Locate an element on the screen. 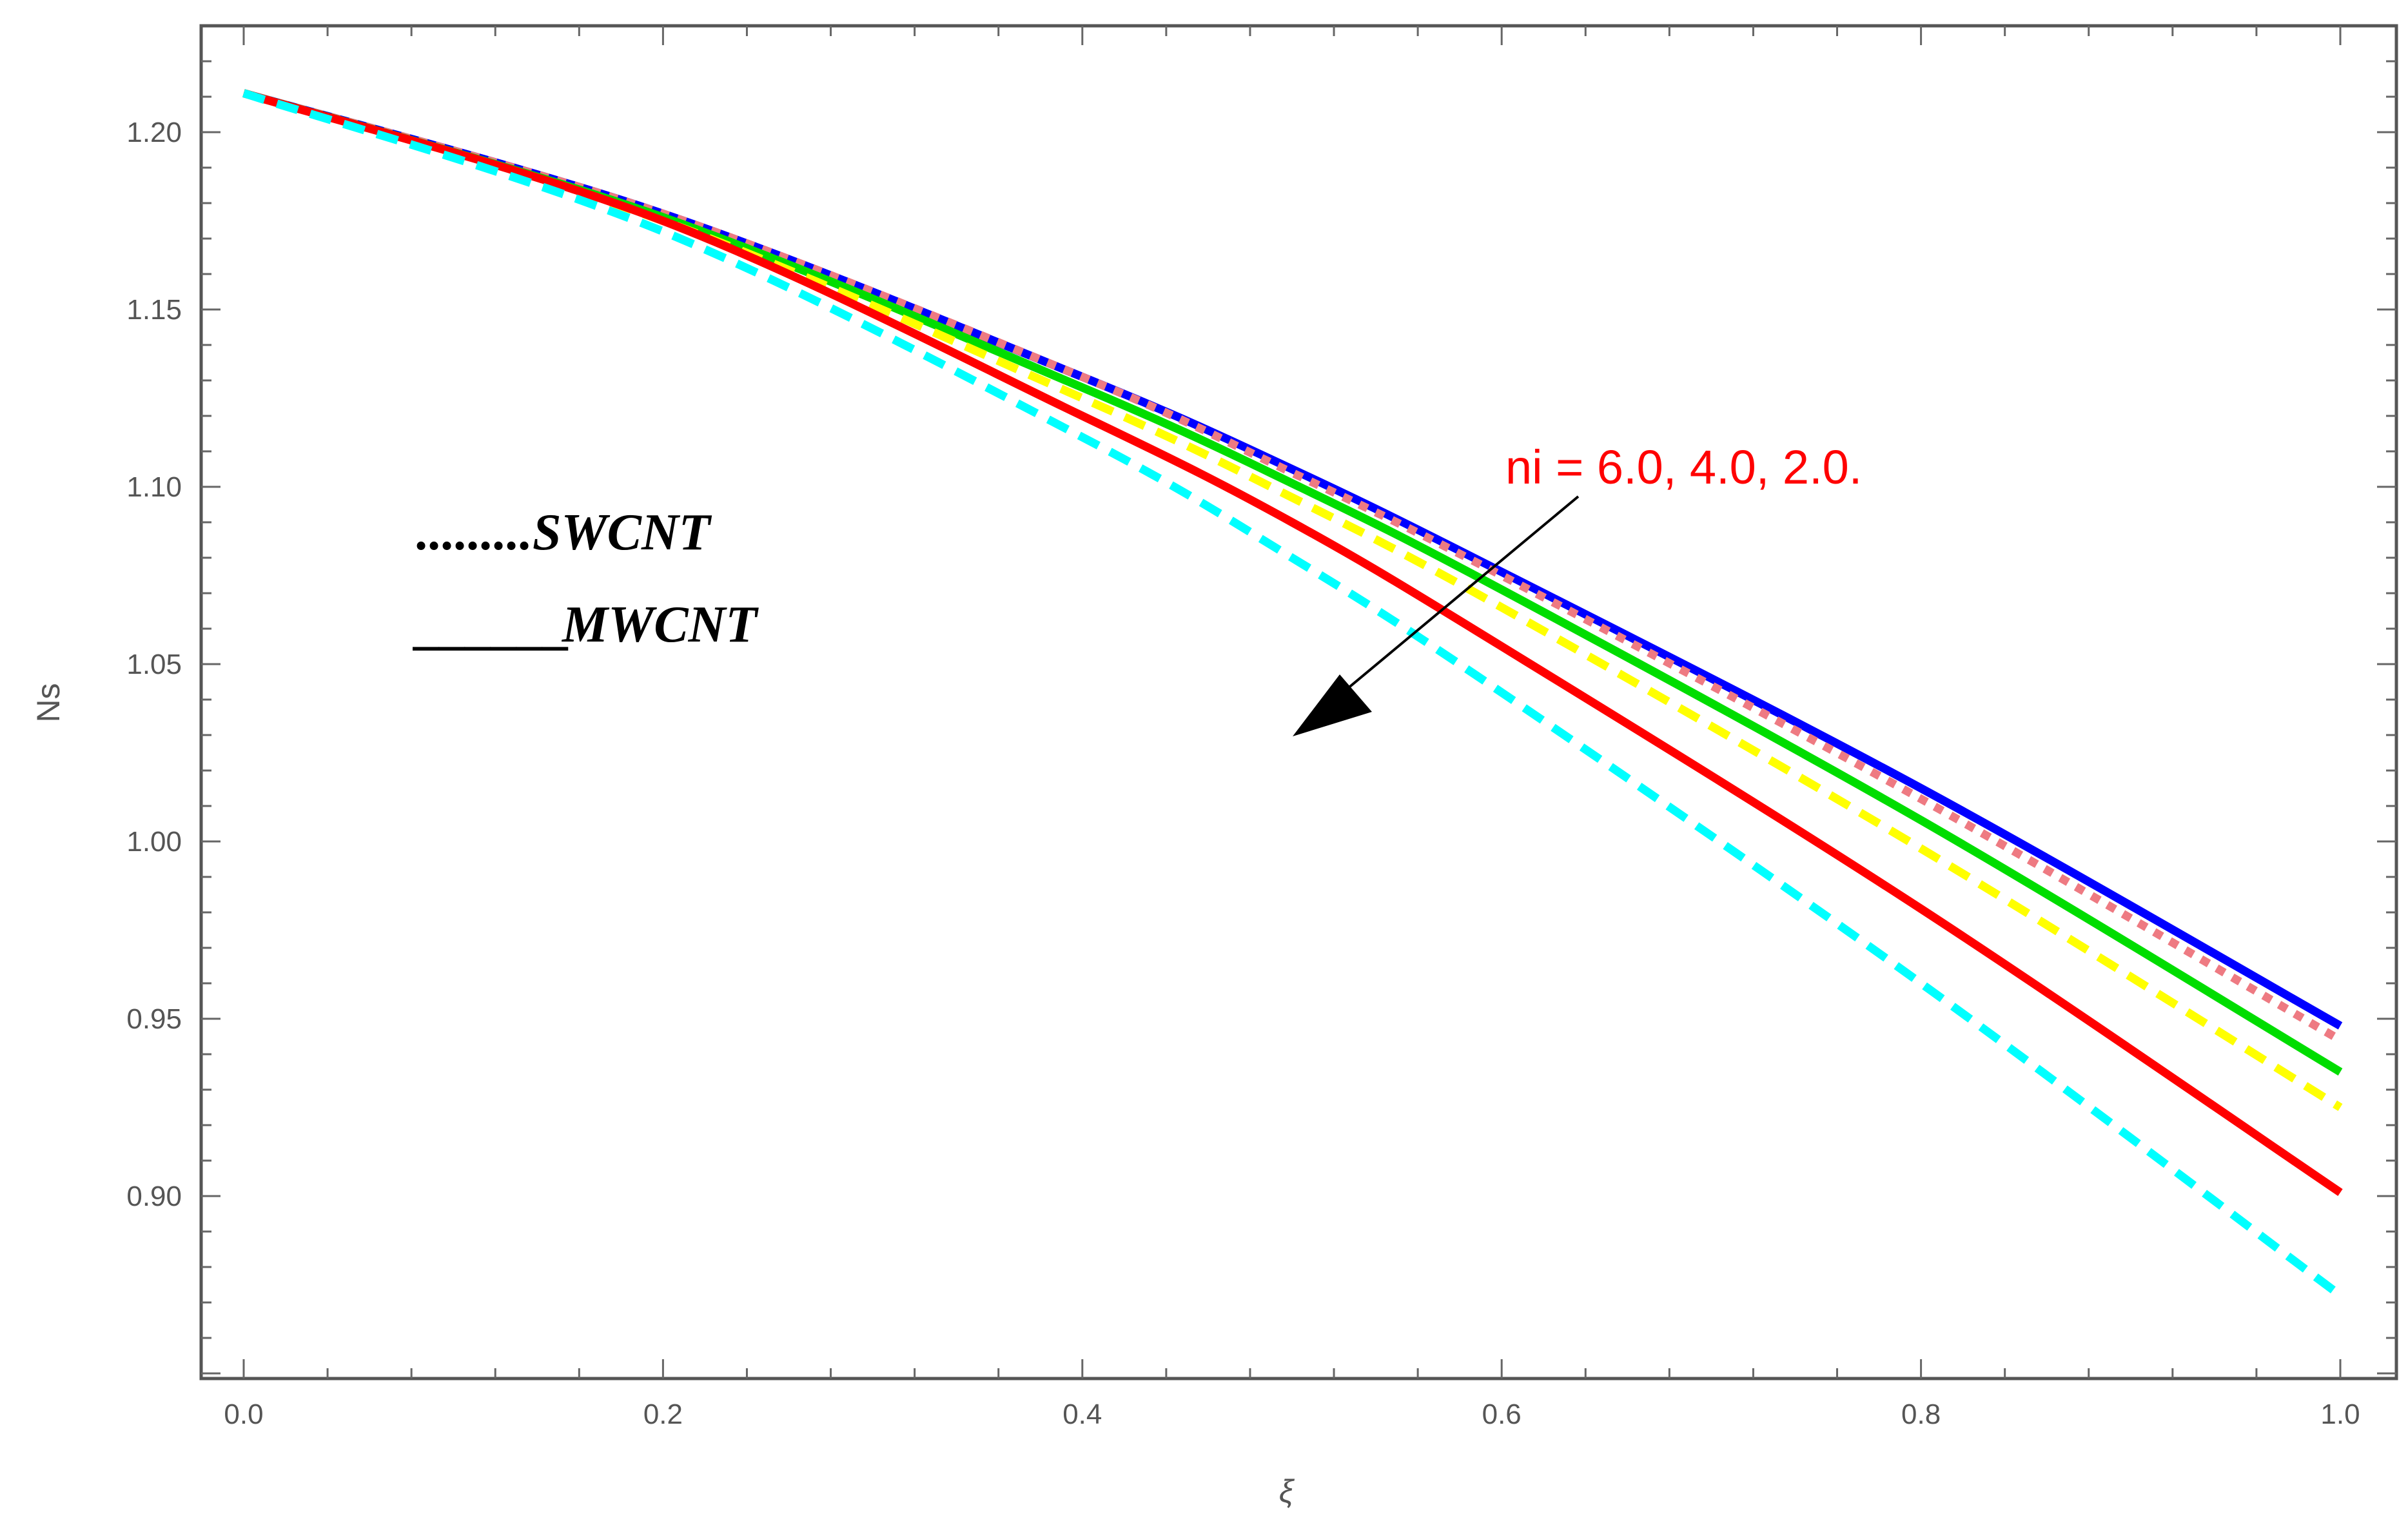 The image size is (2408, 1532). x-axis-title: ξ is located at coordinates (1287, 1491).